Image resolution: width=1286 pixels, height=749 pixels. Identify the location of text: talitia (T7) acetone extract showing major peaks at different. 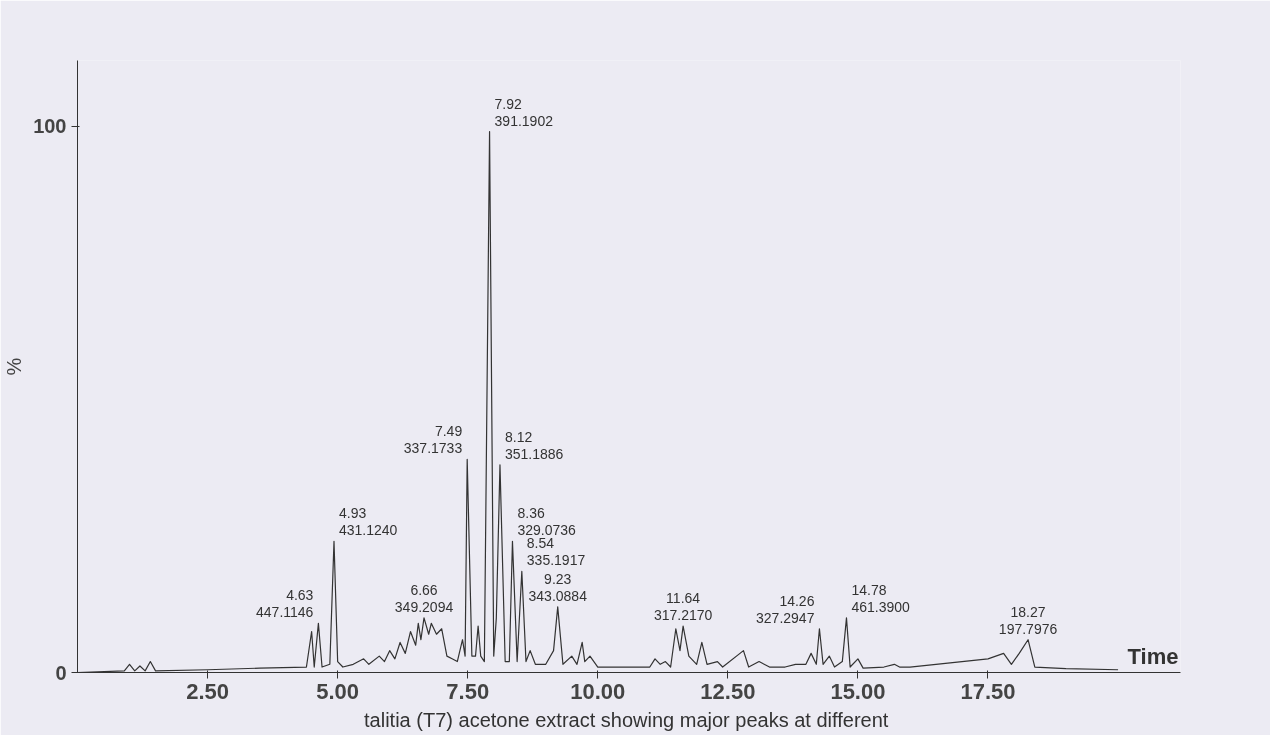
(626, 719).